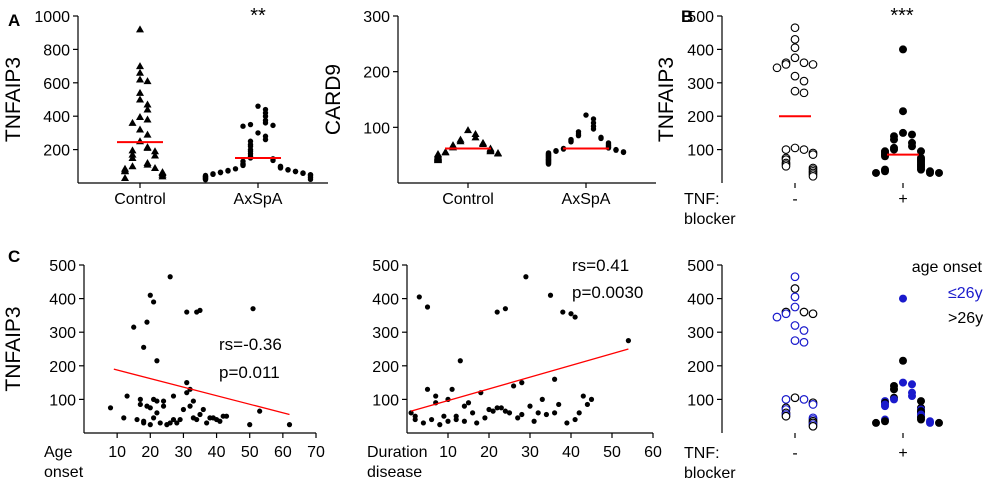  Describe the element at coordinates (283, 452) in the screenshot. I see `x-tick-label: 60` at that location.